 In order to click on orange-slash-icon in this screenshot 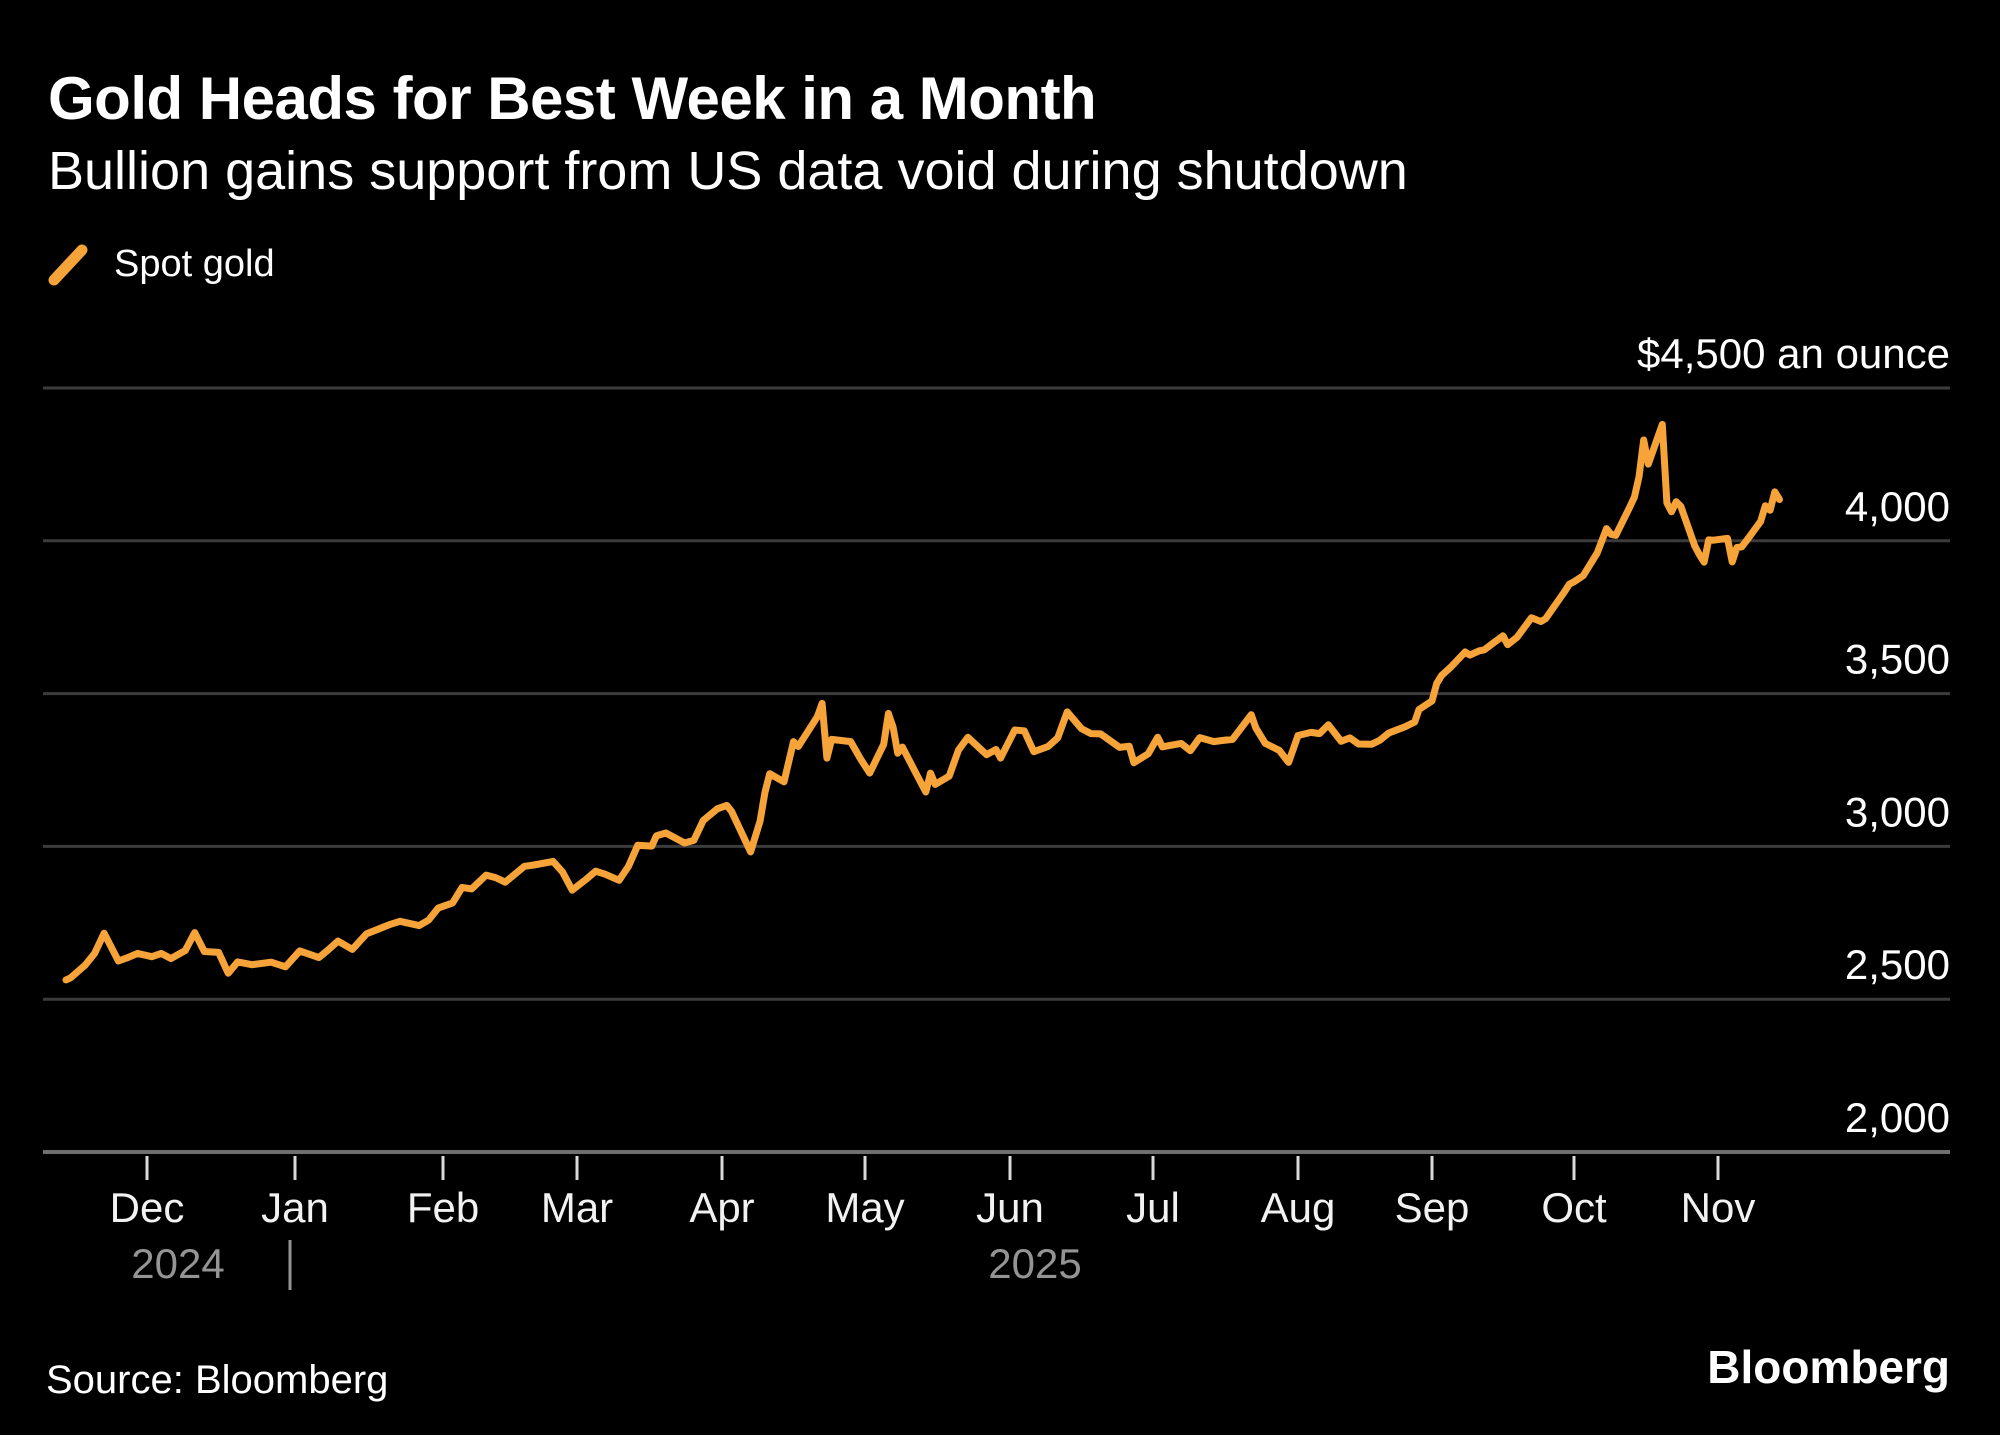, I will do `click(68, 265)`.